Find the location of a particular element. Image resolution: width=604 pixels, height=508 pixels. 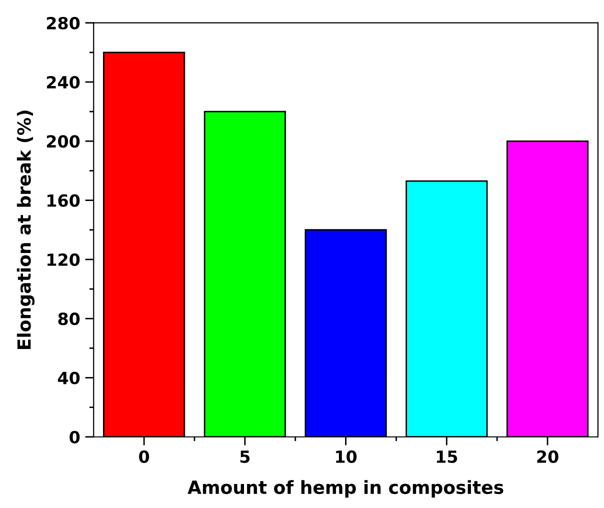

y-tick-label: 120 is located at coordinates (64, 259).